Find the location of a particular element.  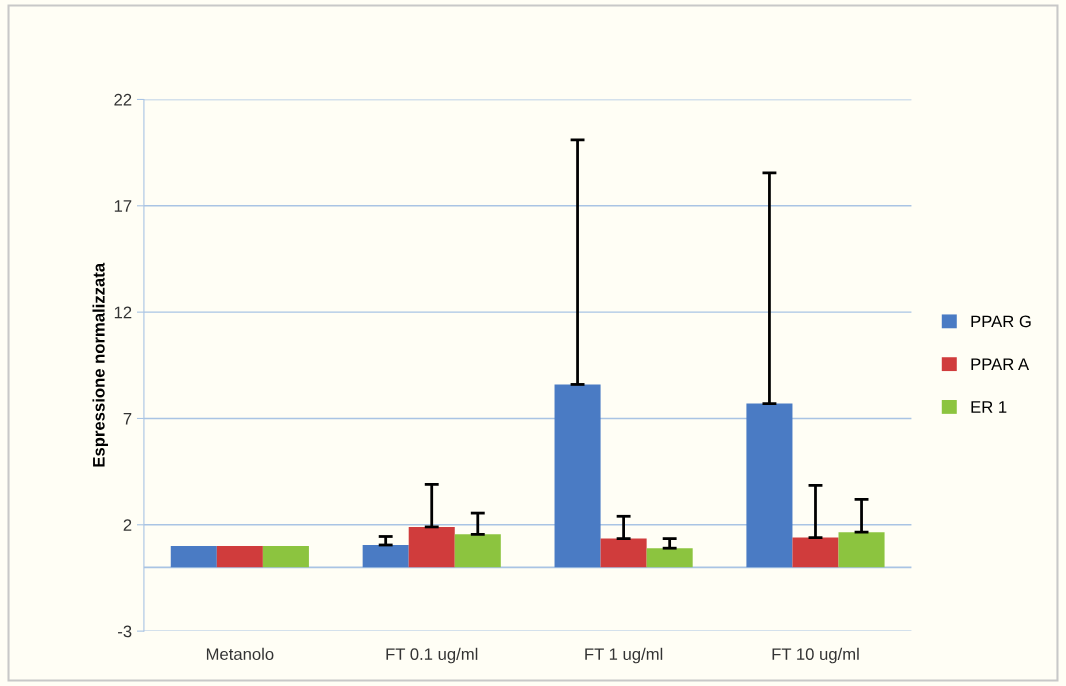

legend-label: PPAR A is located at coordinates (1000, 364).